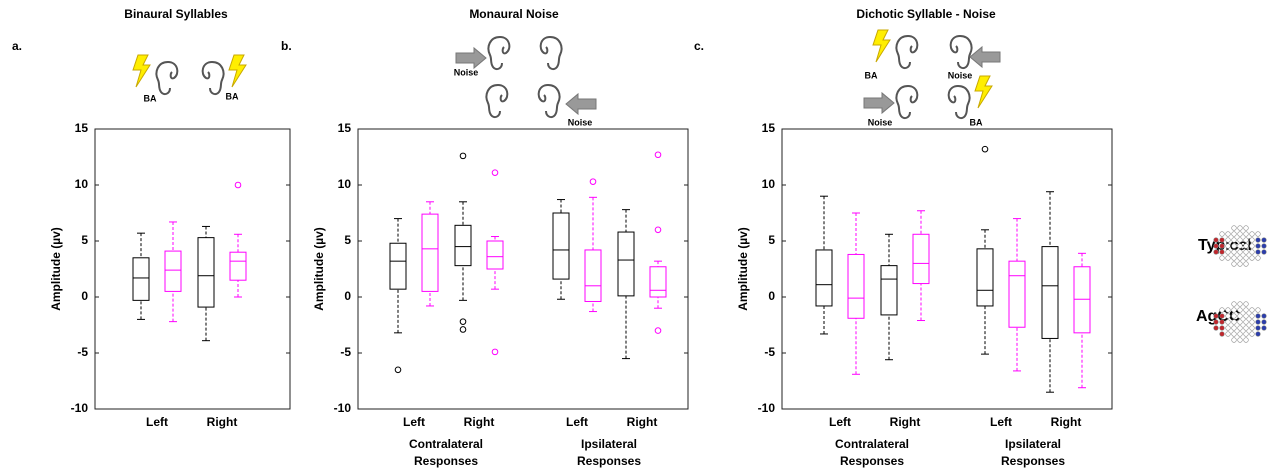 Image resolution: width=1271 pixels, height=474 pixels. Describe the element at coordinates (286, 46) in the screenshot. I see `panel-label: b.` at that location.